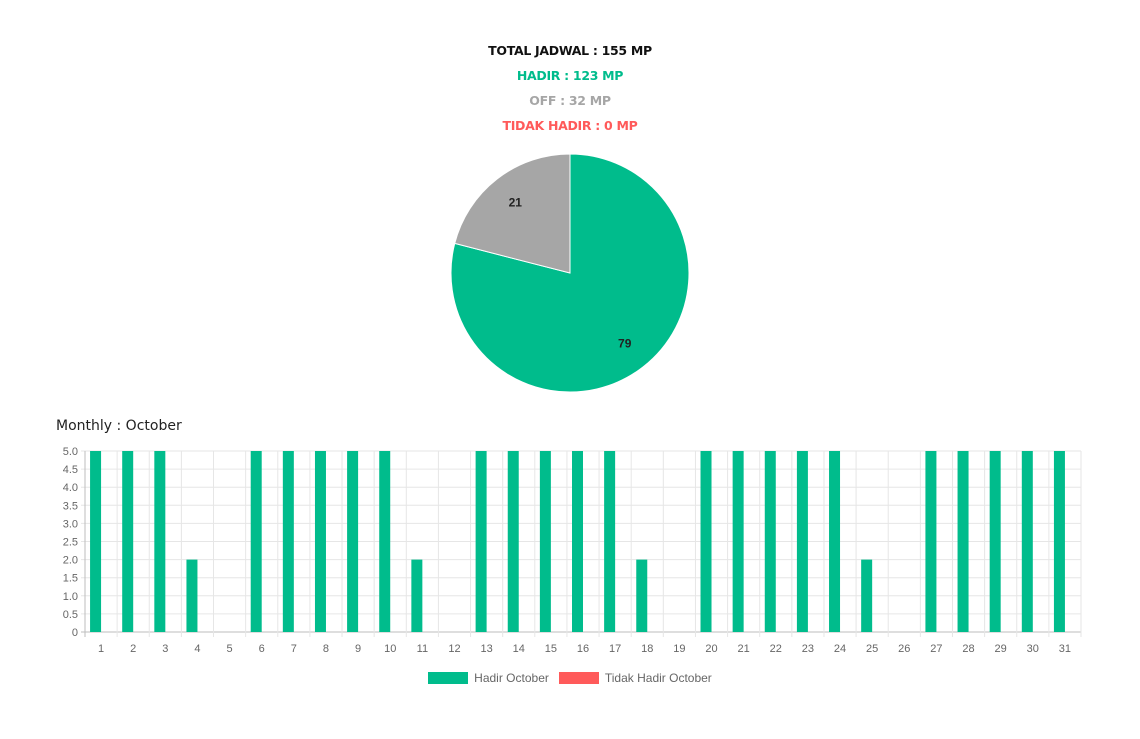 The height and width of the screenshot is (739, 1140). I want to click on y-tick-label: 2.0, so click(70, 561).